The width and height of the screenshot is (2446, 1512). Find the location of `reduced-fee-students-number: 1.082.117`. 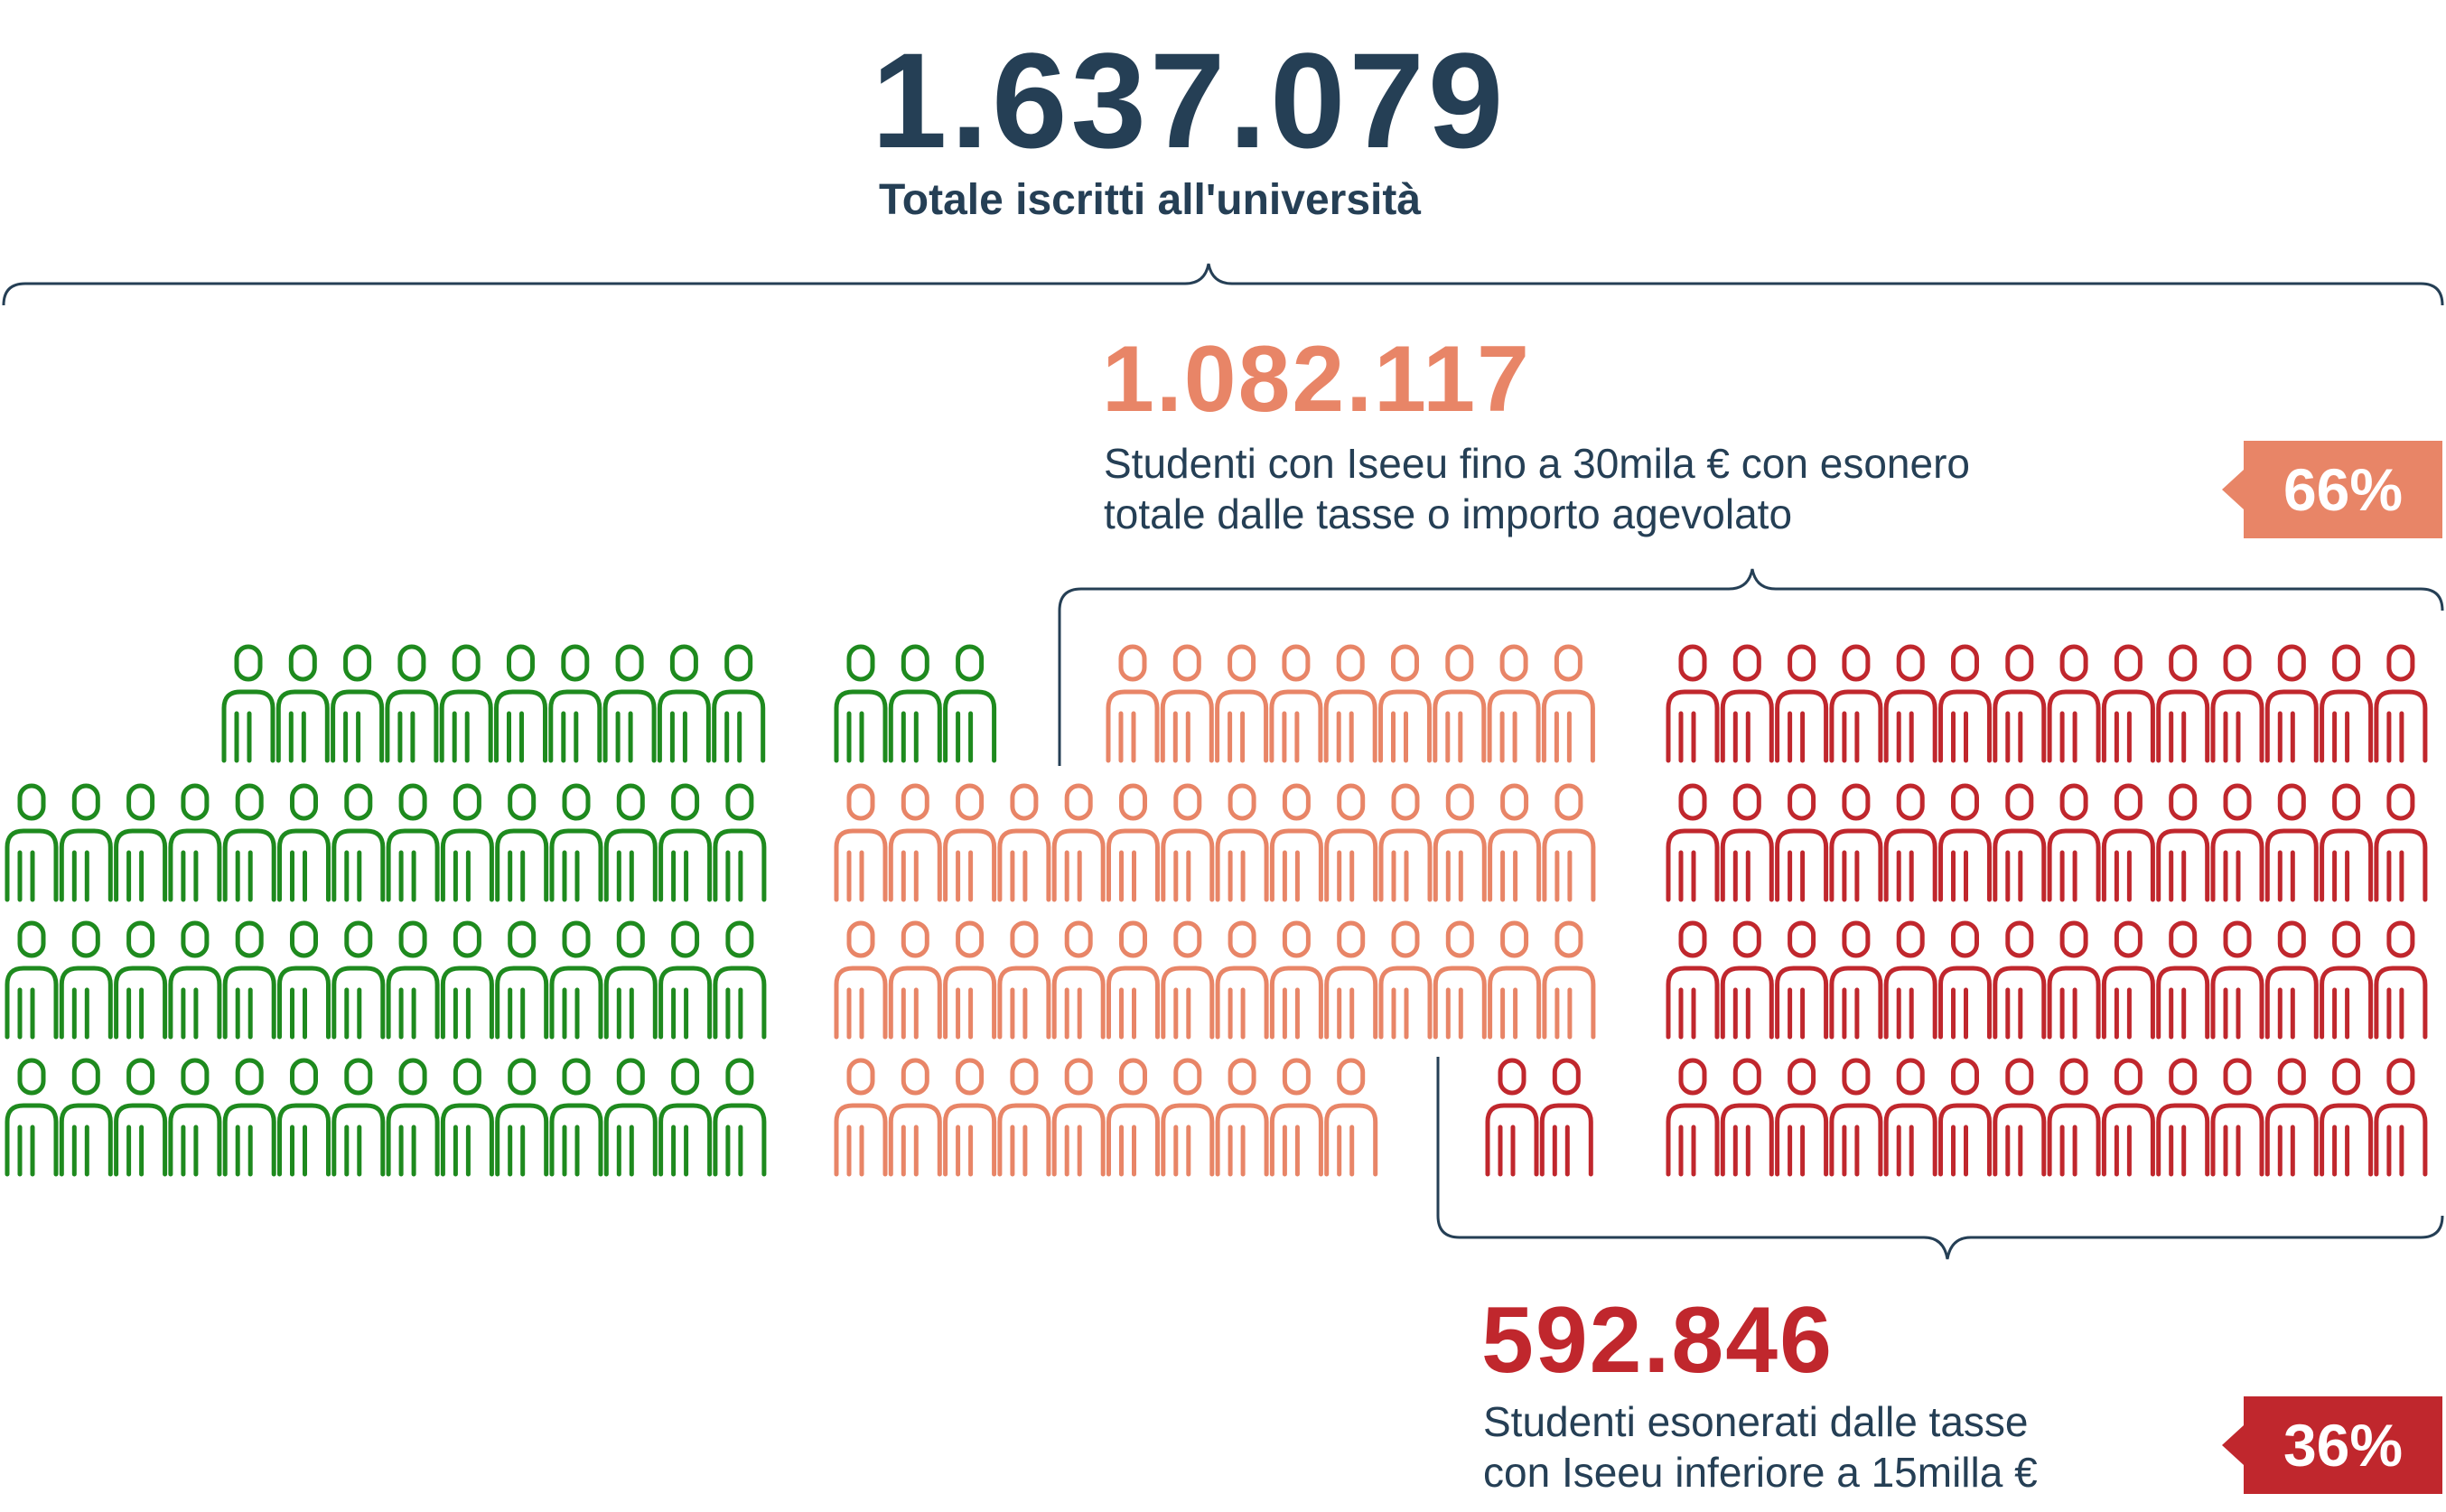

reduced-fee-students-number: 1.082.117 is located at coordinates (1317, 380).